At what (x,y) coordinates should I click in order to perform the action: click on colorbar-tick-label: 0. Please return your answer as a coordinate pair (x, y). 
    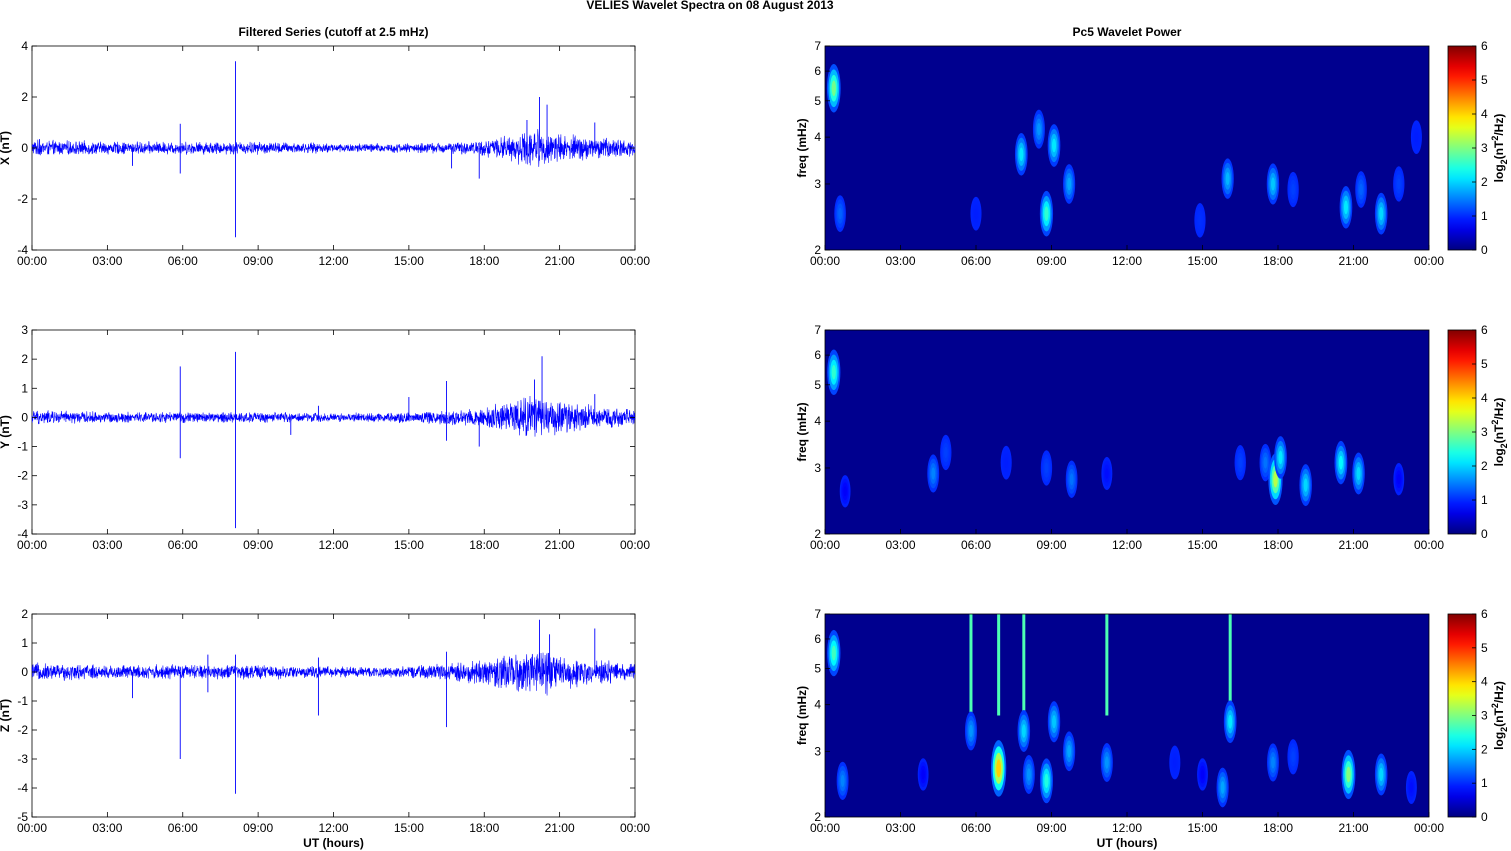
    Looking at the image, I should click on (1484, 250).